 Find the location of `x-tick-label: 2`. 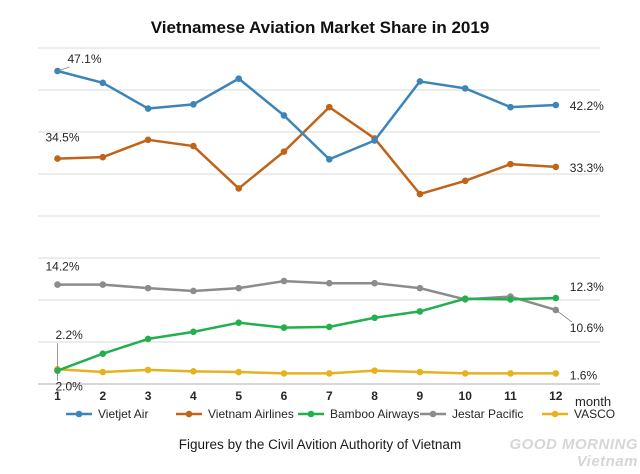

x-tick-label: 2 is located at coordinates (102, 396).